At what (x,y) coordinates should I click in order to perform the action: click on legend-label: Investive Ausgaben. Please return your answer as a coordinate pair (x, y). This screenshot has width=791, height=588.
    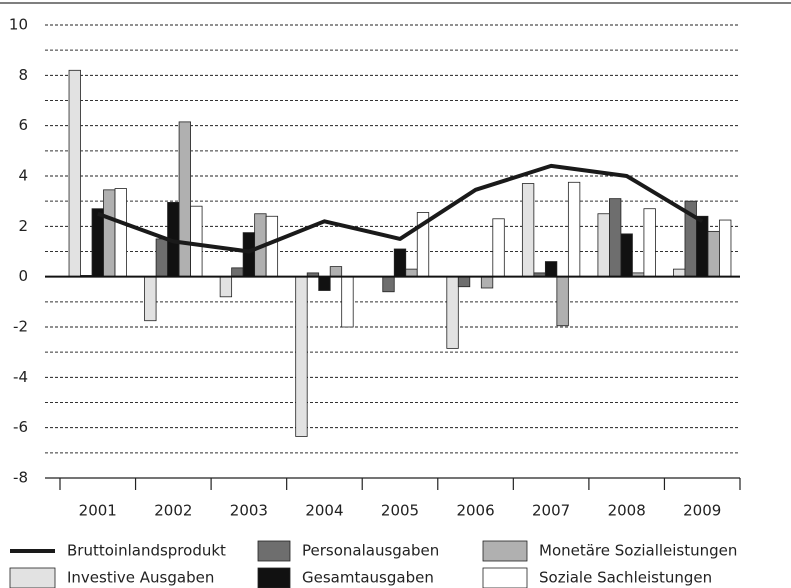
    Looking at the image, I should click on (140, 578).